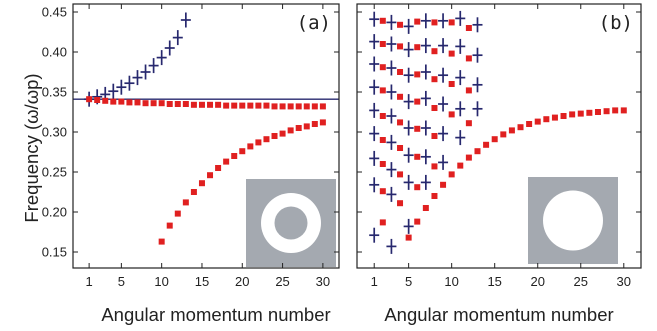  I want to click on y-tick-label: 0.25, so click(54, 172).